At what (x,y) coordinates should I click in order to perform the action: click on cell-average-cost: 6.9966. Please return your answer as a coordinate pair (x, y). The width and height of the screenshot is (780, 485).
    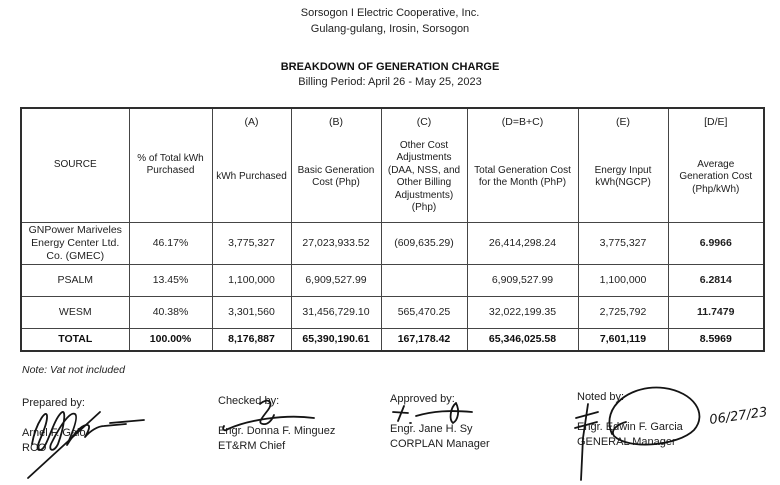
    Looking at the image, I should click on (716, 243).